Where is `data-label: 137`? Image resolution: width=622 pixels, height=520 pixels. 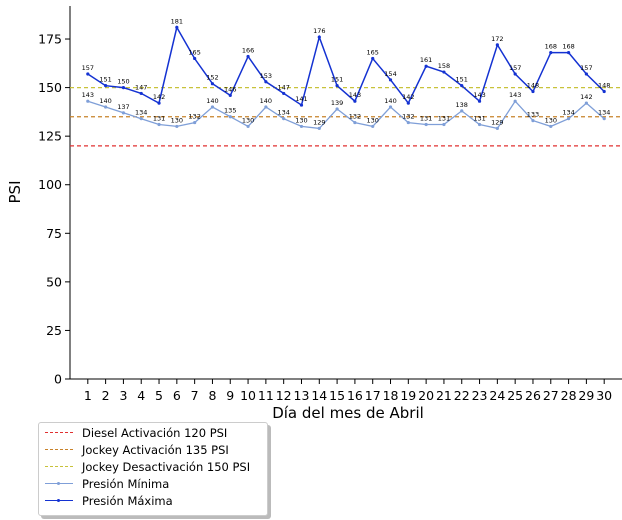 data-label: 137 is located at coordinates (123, 107).